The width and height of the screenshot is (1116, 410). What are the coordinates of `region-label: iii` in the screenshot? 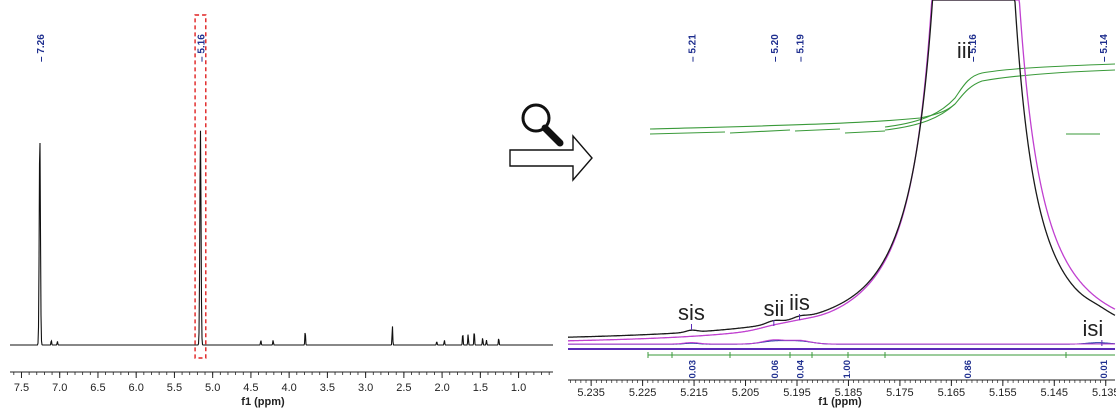 It's located at (964, 50).